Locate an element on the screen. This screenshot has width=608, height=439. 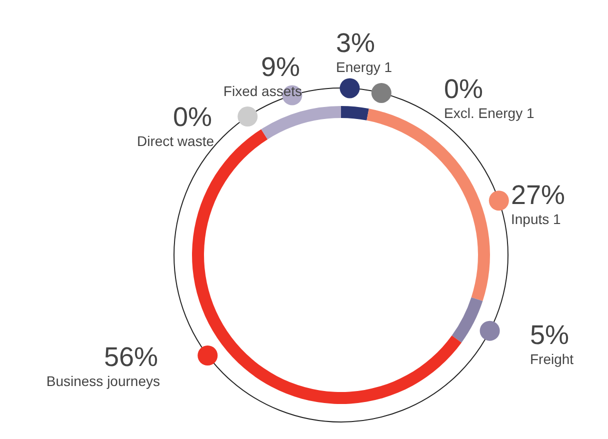
data-label: 9% is located at coordinates (280, 67).